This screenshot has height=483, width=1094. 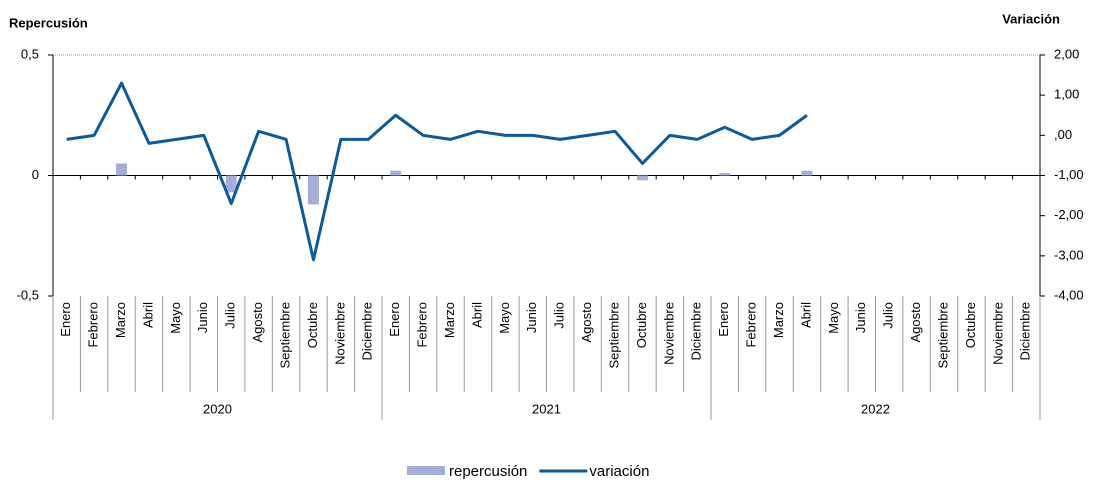 I want to click on y-tick-label: -0,5, so click(x=28, y=294).